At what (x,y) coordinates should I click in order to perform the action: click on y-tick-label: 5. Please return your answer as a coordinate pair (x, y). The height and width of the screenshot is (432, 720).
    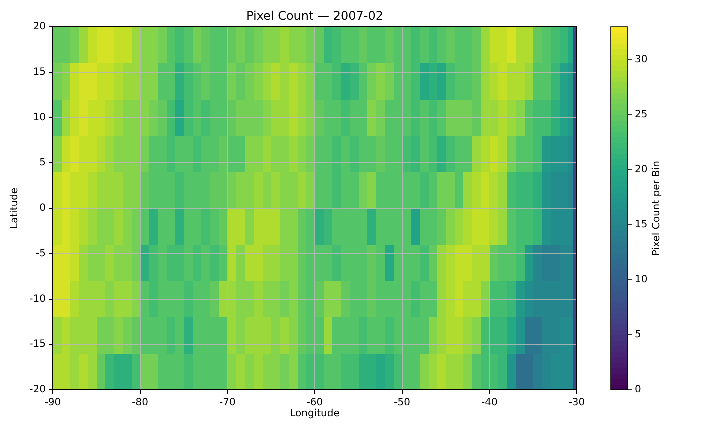
    Looking at the image, I should click on (43, 163).